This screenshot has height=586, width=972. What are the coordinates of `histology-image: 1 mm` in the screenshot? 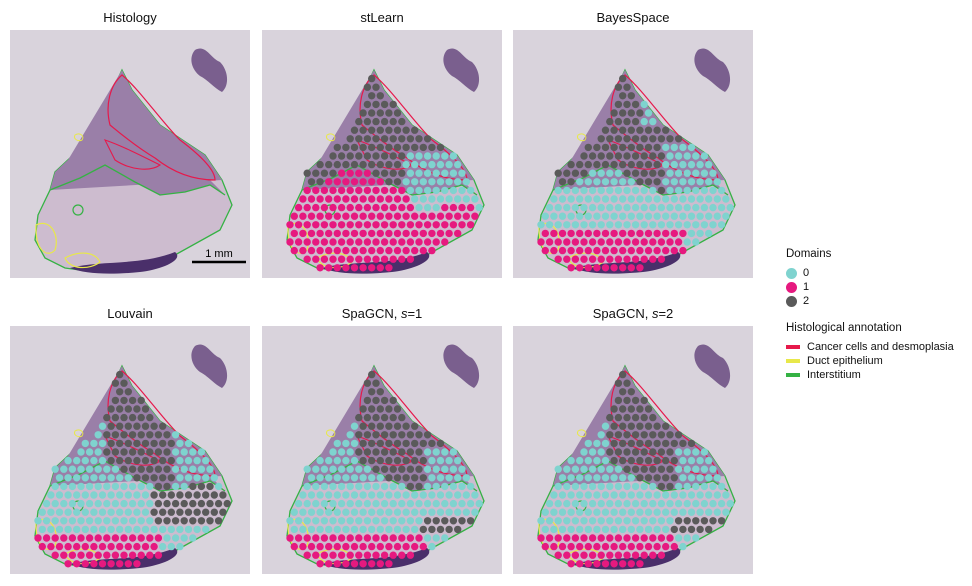 It's located at (130, 154).